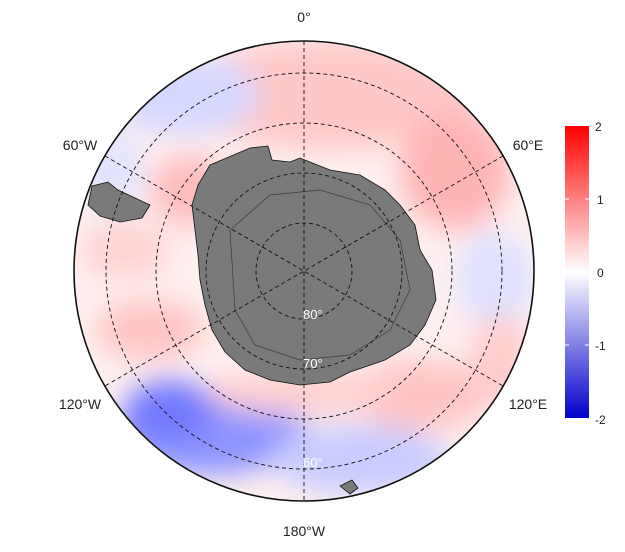 The height and width of the screenshot is (552, 625). Describe the element at coordinates (349, 487) in the screenshot. I see `island-south` at that location.